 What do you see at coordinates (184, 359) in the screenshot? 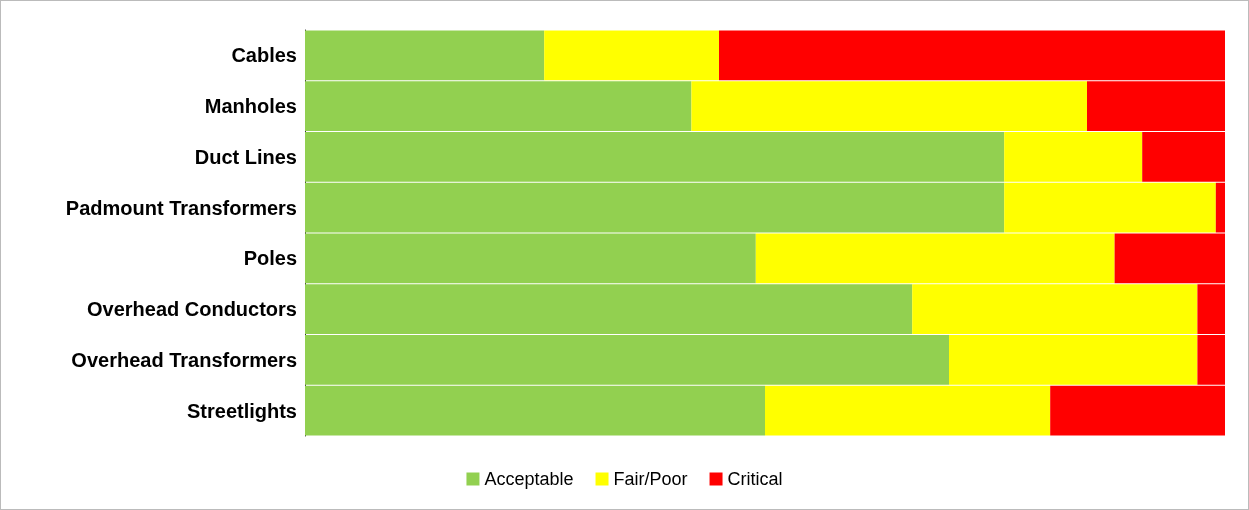
I see `y-tick-label: Overhead Transformers` at bounding box center [184, 359].